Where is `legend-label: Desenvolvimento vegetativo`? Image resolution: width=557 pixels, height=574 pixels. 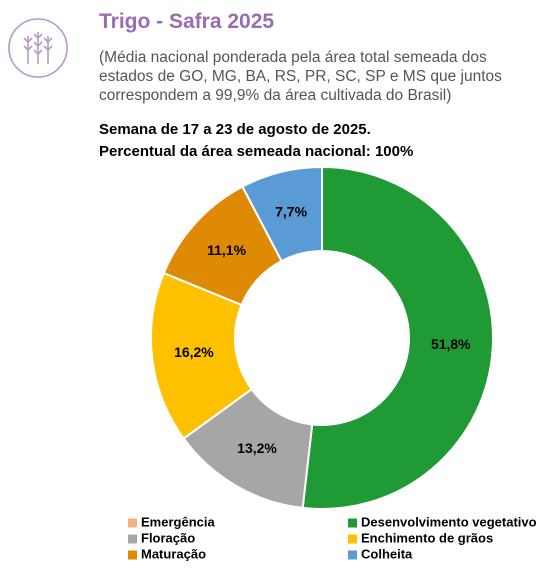
legend-label: Desenvolvimento vegetativo is located at coordinates (449, 521).